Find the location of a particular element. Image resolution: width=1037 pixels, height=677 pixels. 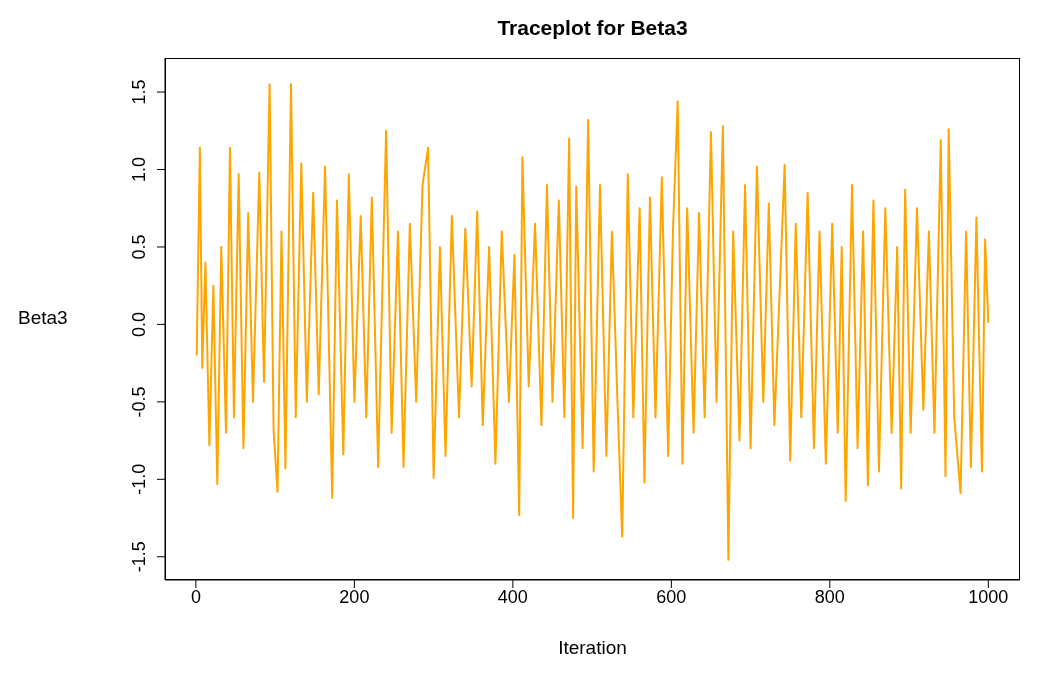

x-tick-label: 0 is located at coordinates (195, 596).